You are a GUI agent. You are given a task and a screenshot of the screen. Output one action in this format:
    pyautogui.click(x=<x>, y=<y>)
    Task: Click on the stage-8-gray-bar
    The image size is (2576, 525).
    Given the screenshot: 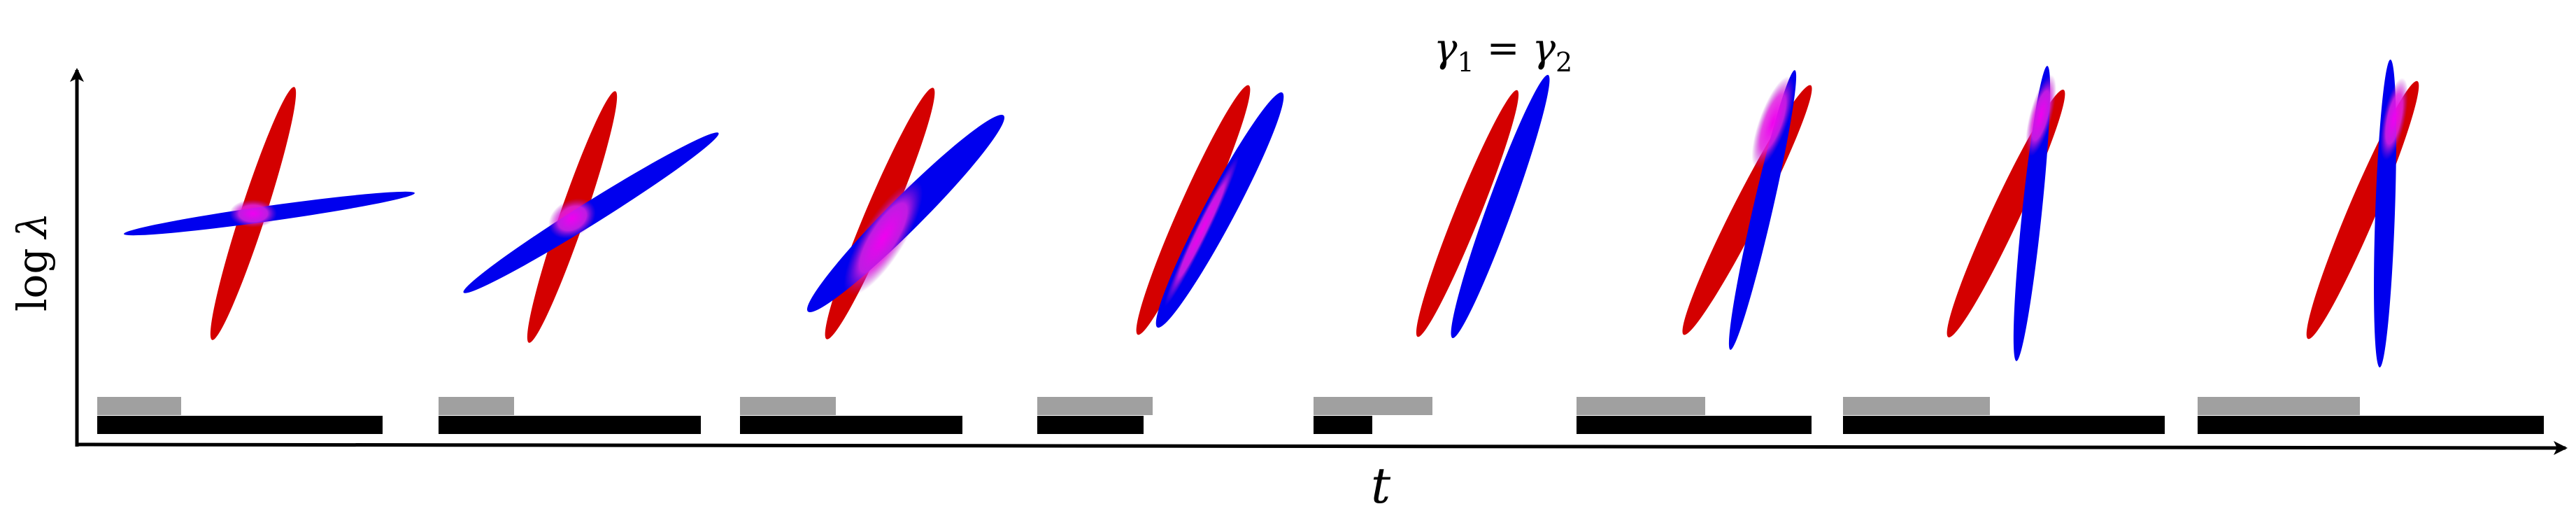 What is the action you would take?
    pyautogui.click(x=2279, y=406)
    